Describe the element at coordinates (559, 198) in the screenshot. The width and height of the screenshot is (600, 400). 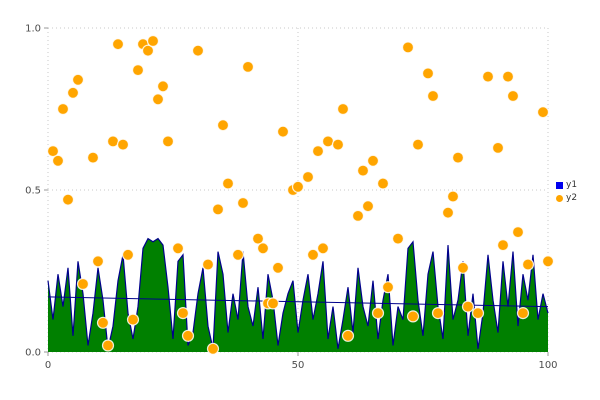
I see `y2-circle-marker-icon` at that location.